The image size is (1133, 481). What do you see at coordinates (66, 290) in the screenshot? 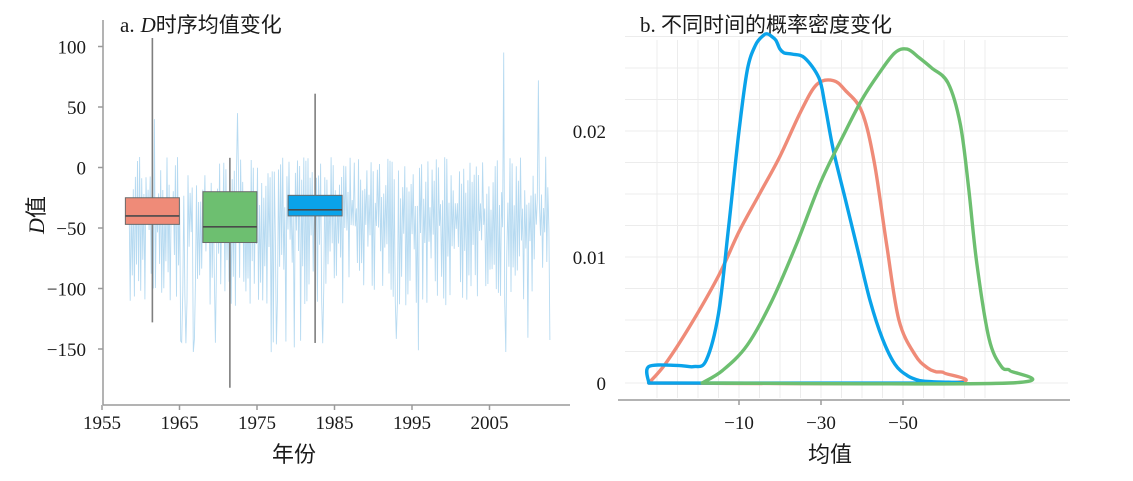
I see `y-tick-label: −100` at bounding box center [66, 290].